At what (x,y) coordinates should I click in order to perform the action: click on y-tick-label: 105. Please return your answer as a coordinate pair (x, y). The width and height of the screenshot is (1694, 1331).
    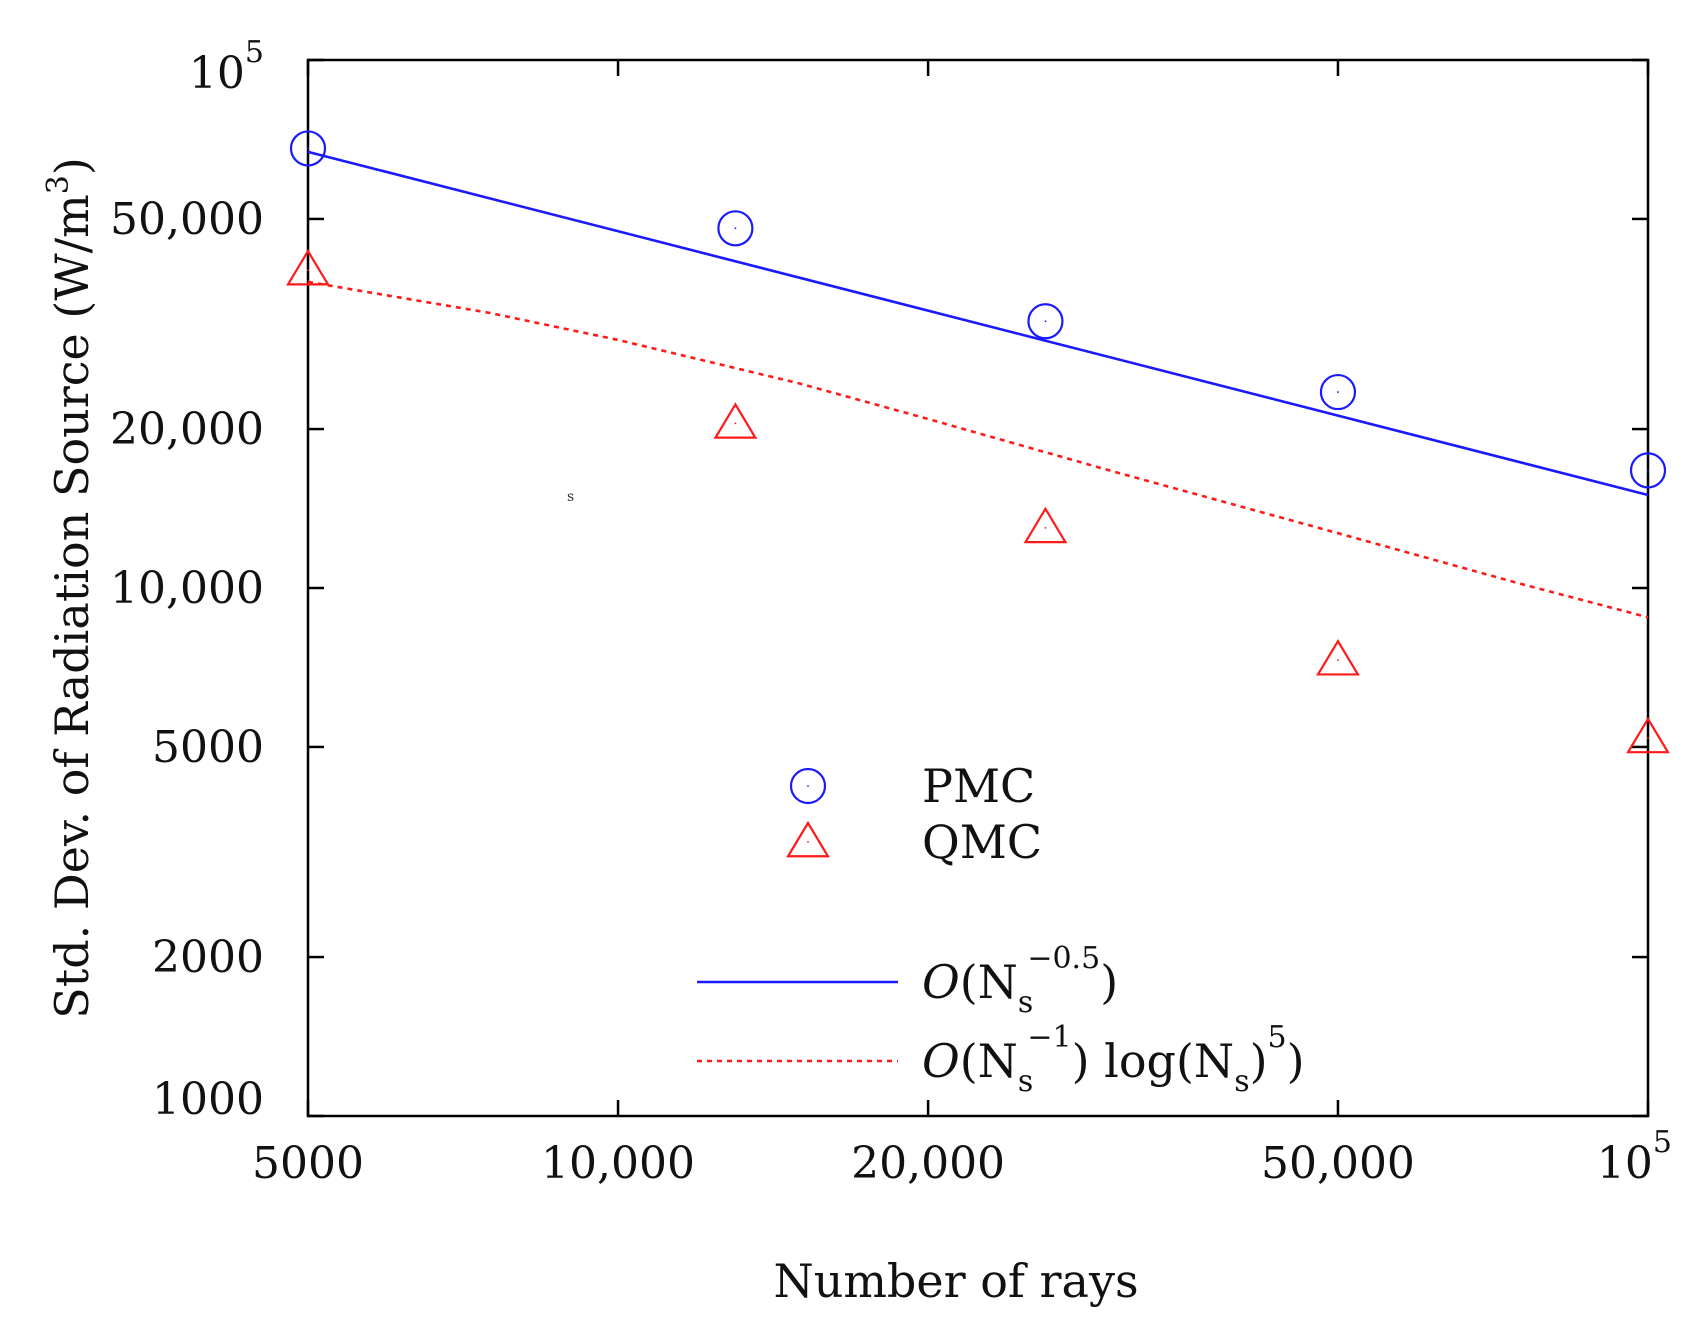
    Looking at the image, I should click on (226, 67).